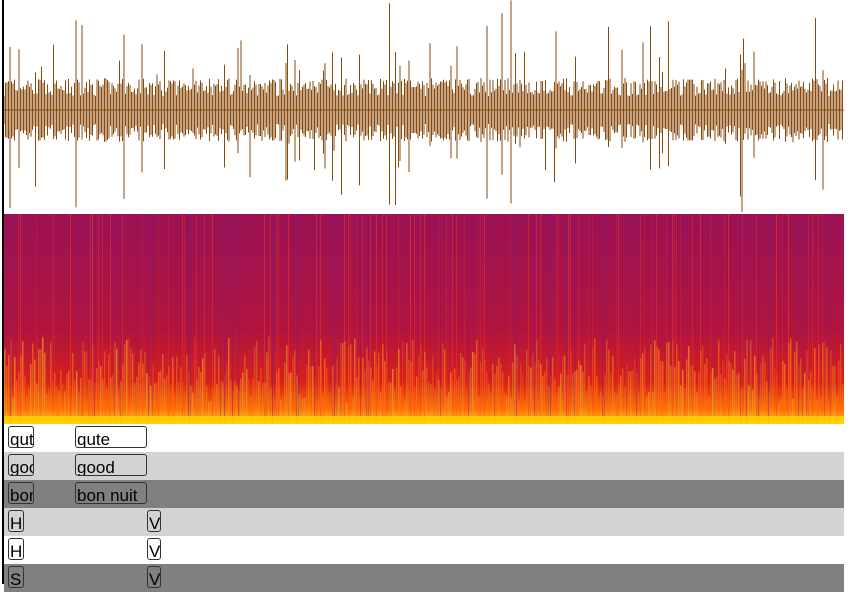  What do you see at coordinates (21, 493) in the screenshot?
I see `tier-3-segment-1: bon` at bounding box center [21, 493].